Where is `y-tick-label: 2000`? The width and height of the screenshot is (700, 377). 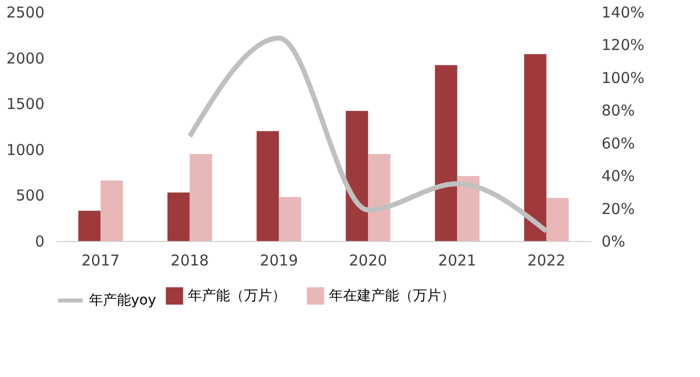 y-tick-label: 2000 is located at coordinates (25, 58).